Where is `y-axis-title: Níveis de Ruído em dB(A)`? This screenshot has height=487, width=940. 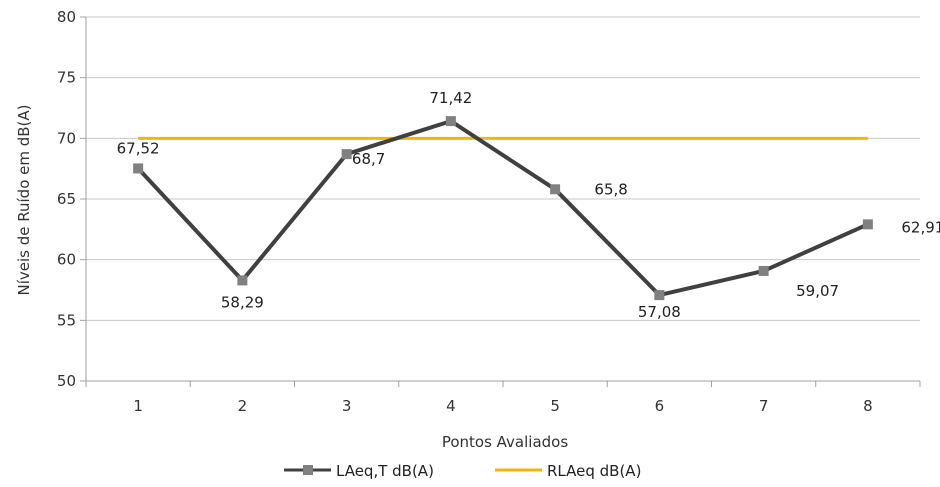 y-axis-title: Níveis de Ruído em dB(A) is located at coordinates (24, 199).